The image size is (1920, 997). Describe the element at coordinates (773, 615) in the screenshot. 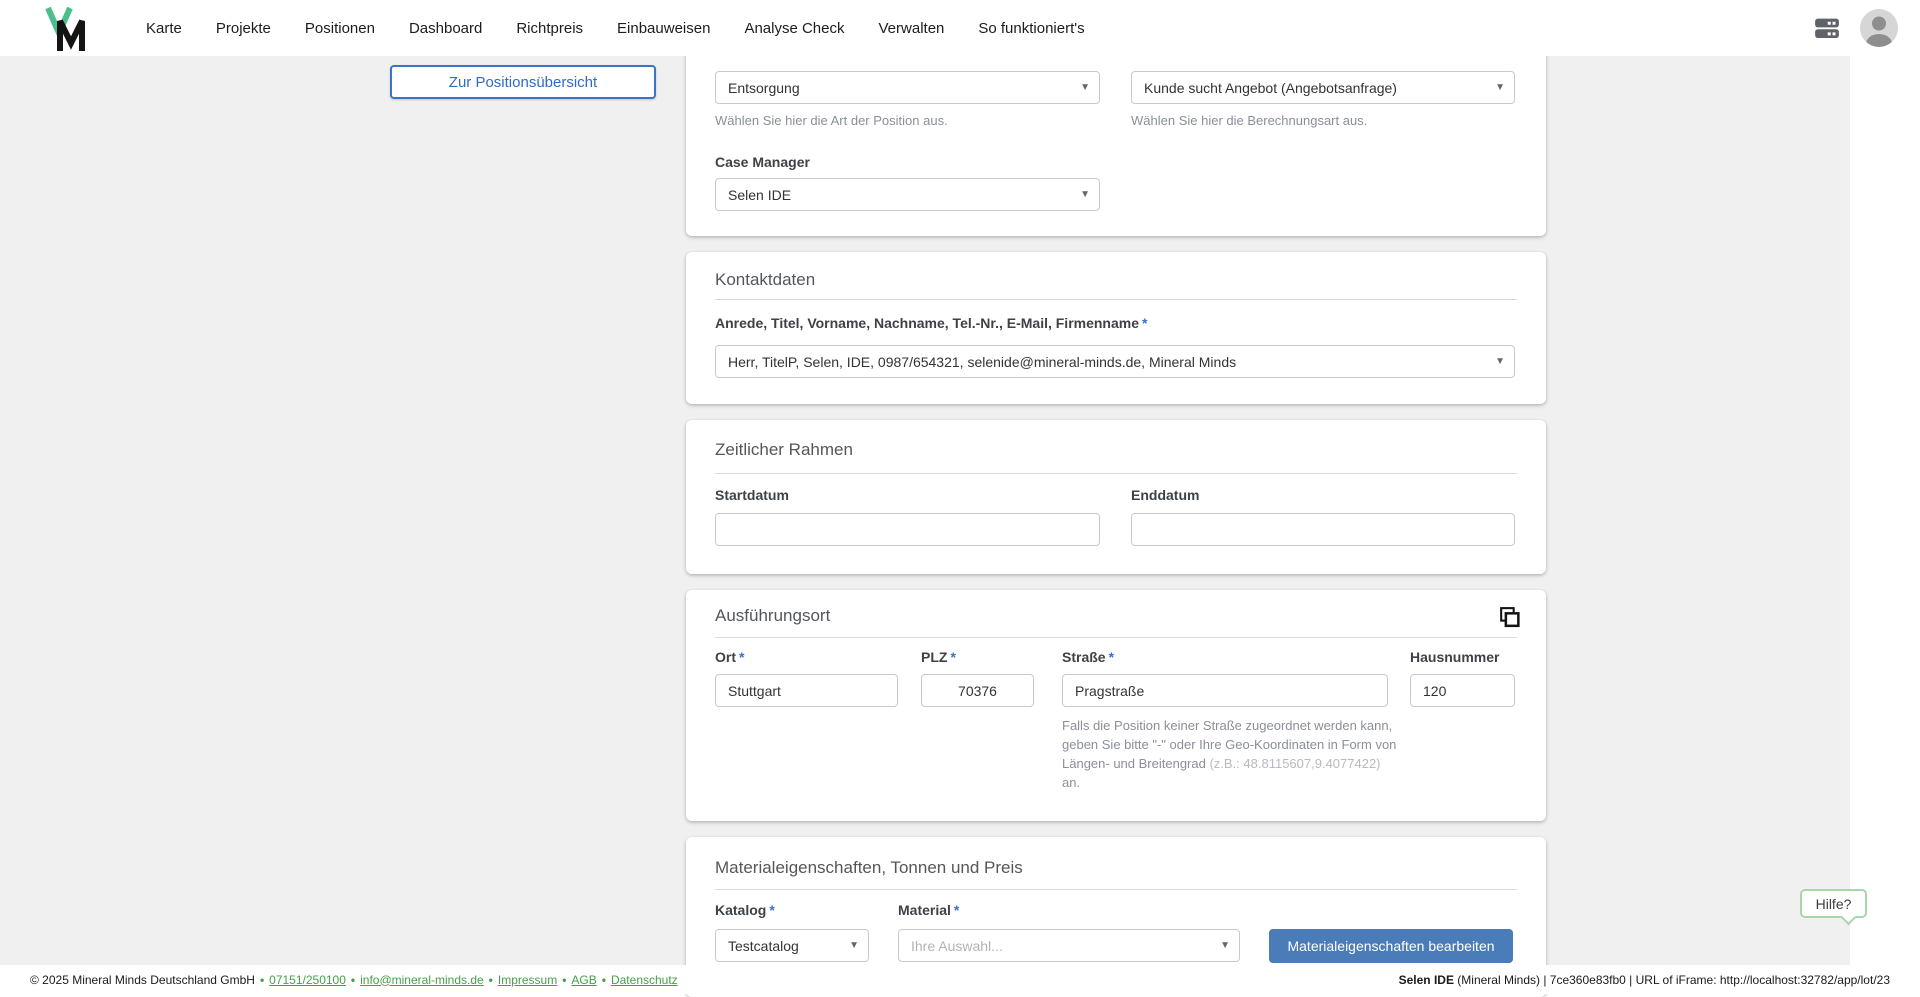

I see `ausfuehrungsort-title: Ausführungsort` at that location.